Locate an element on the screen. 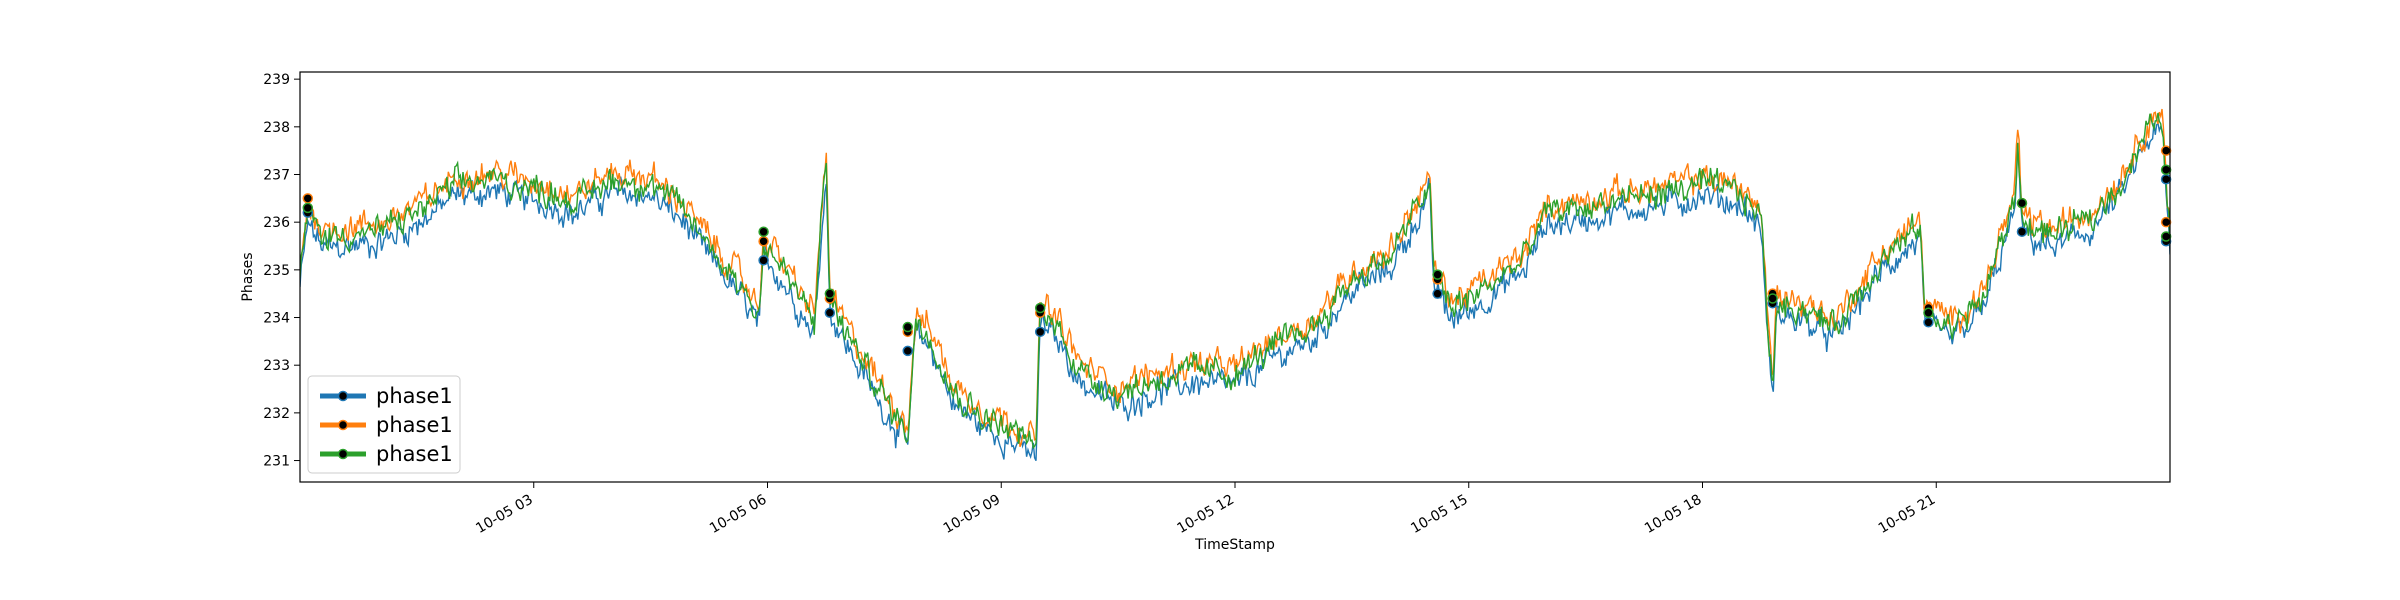  x-tick-label: 10-05 03 is located at coordinates (504, 514).